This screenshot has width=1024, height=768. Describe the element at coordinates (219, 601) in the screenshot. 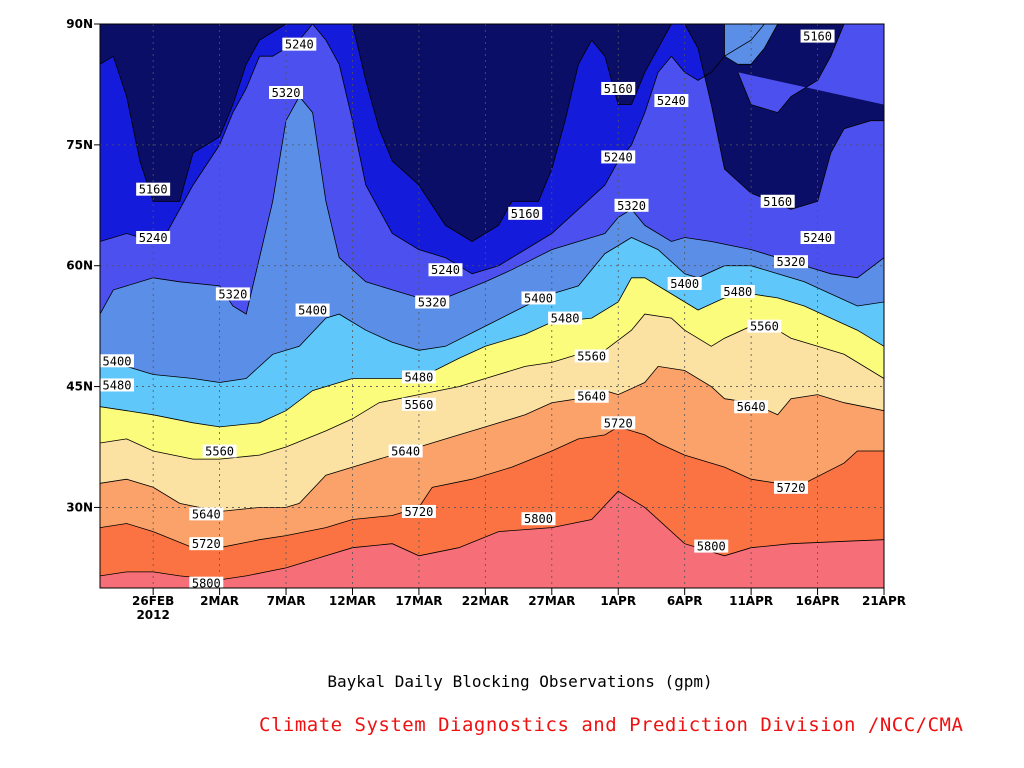

I see `x-tick-label-1: 2MAR` at that location.